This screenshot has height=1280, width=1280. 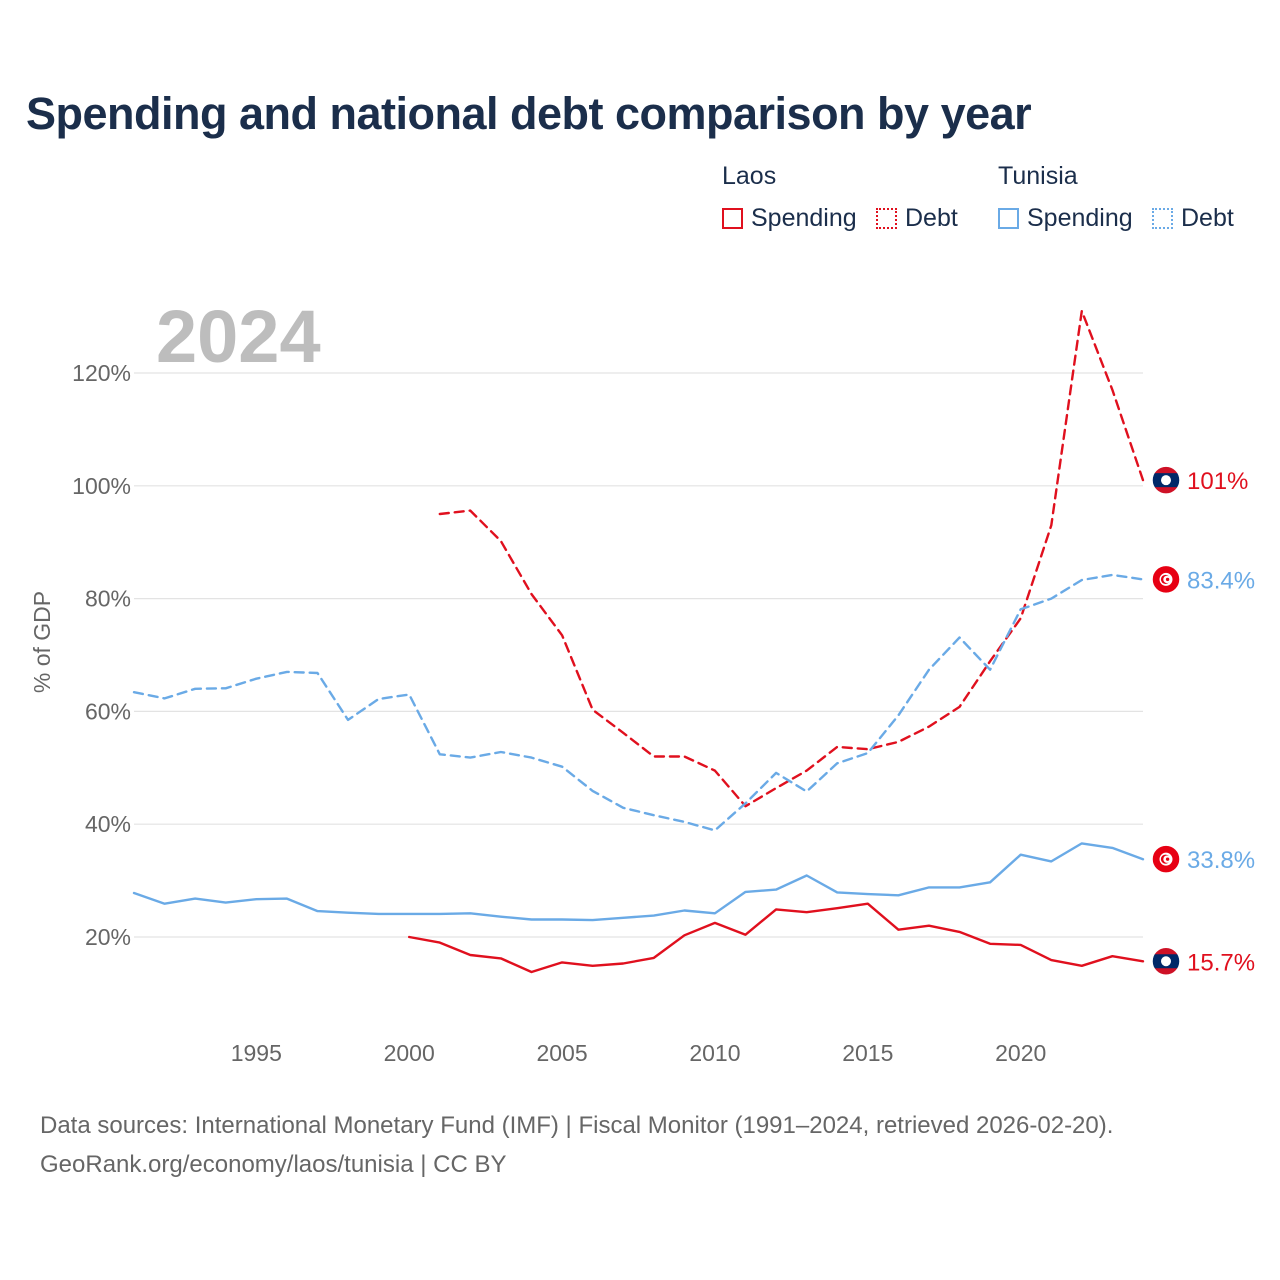 I want to click on legend-item-laos-spending: Spending, so click(x=789, y=218).